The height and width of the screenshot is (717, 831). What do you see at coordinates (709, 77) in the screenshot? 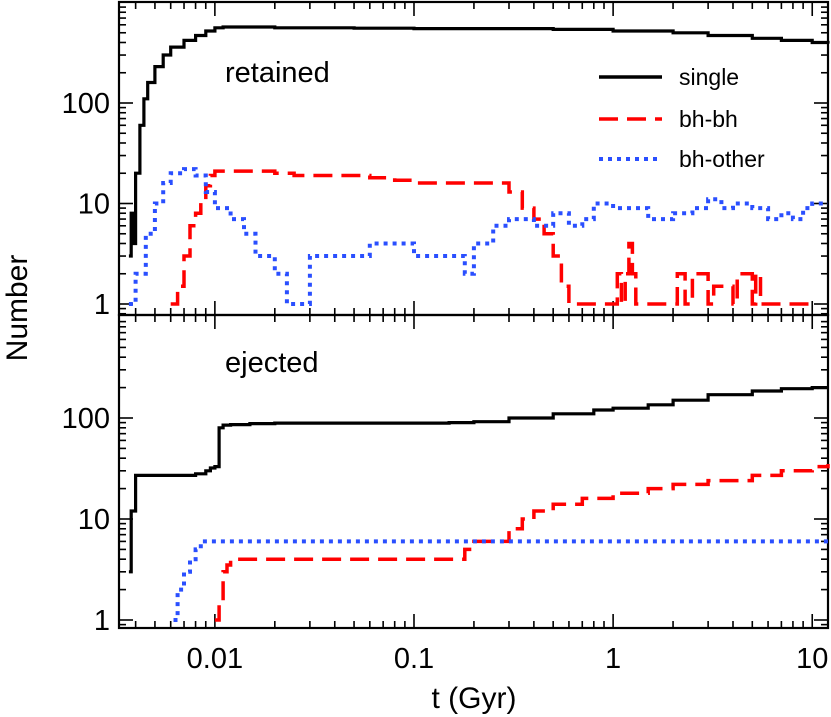
I see `legend-label-single: single` at bounding box center [709, 77].